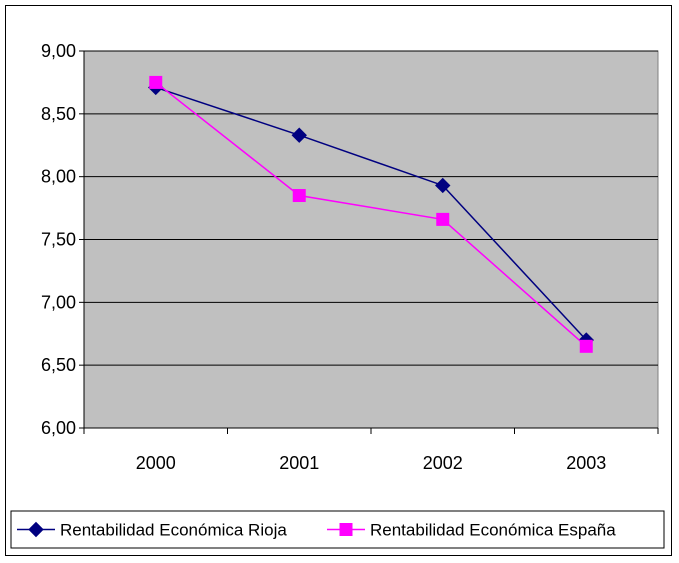  Describe the element at coordinates (371, 450) in the screenshot. I see `x-axis-ticks: 2000 2001 2002 2003` at that location.